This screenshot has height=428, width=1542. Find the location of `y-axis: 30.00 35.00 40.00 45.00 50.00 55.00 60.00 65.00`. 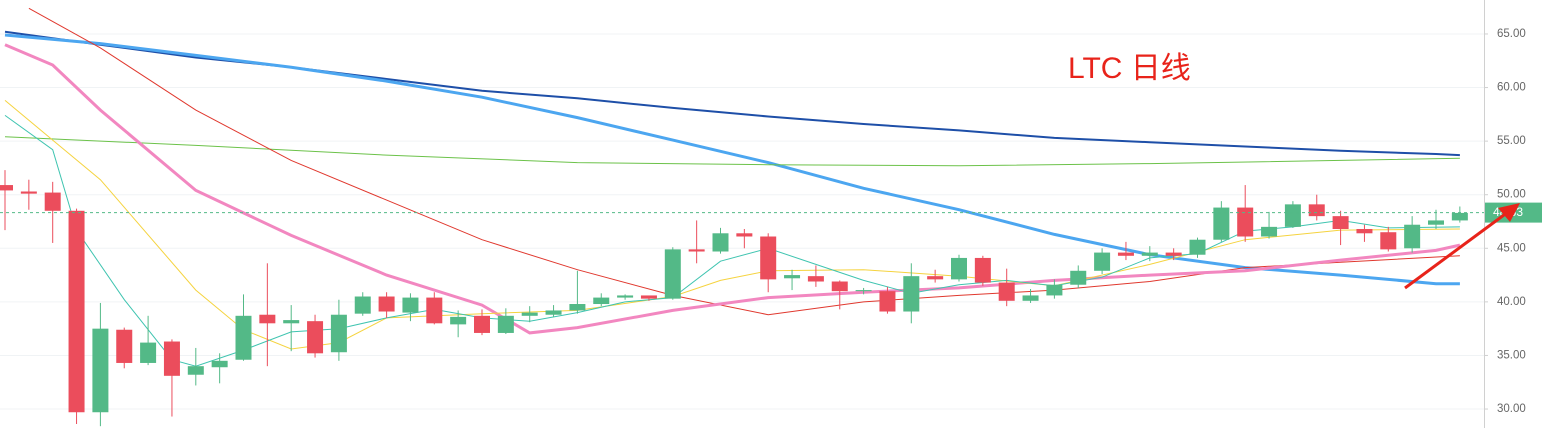

y-axis: 30.00 35.00 40.00 45.00 50.00 55.00 60.00 65.00 is located at coordinates (1505, 214).